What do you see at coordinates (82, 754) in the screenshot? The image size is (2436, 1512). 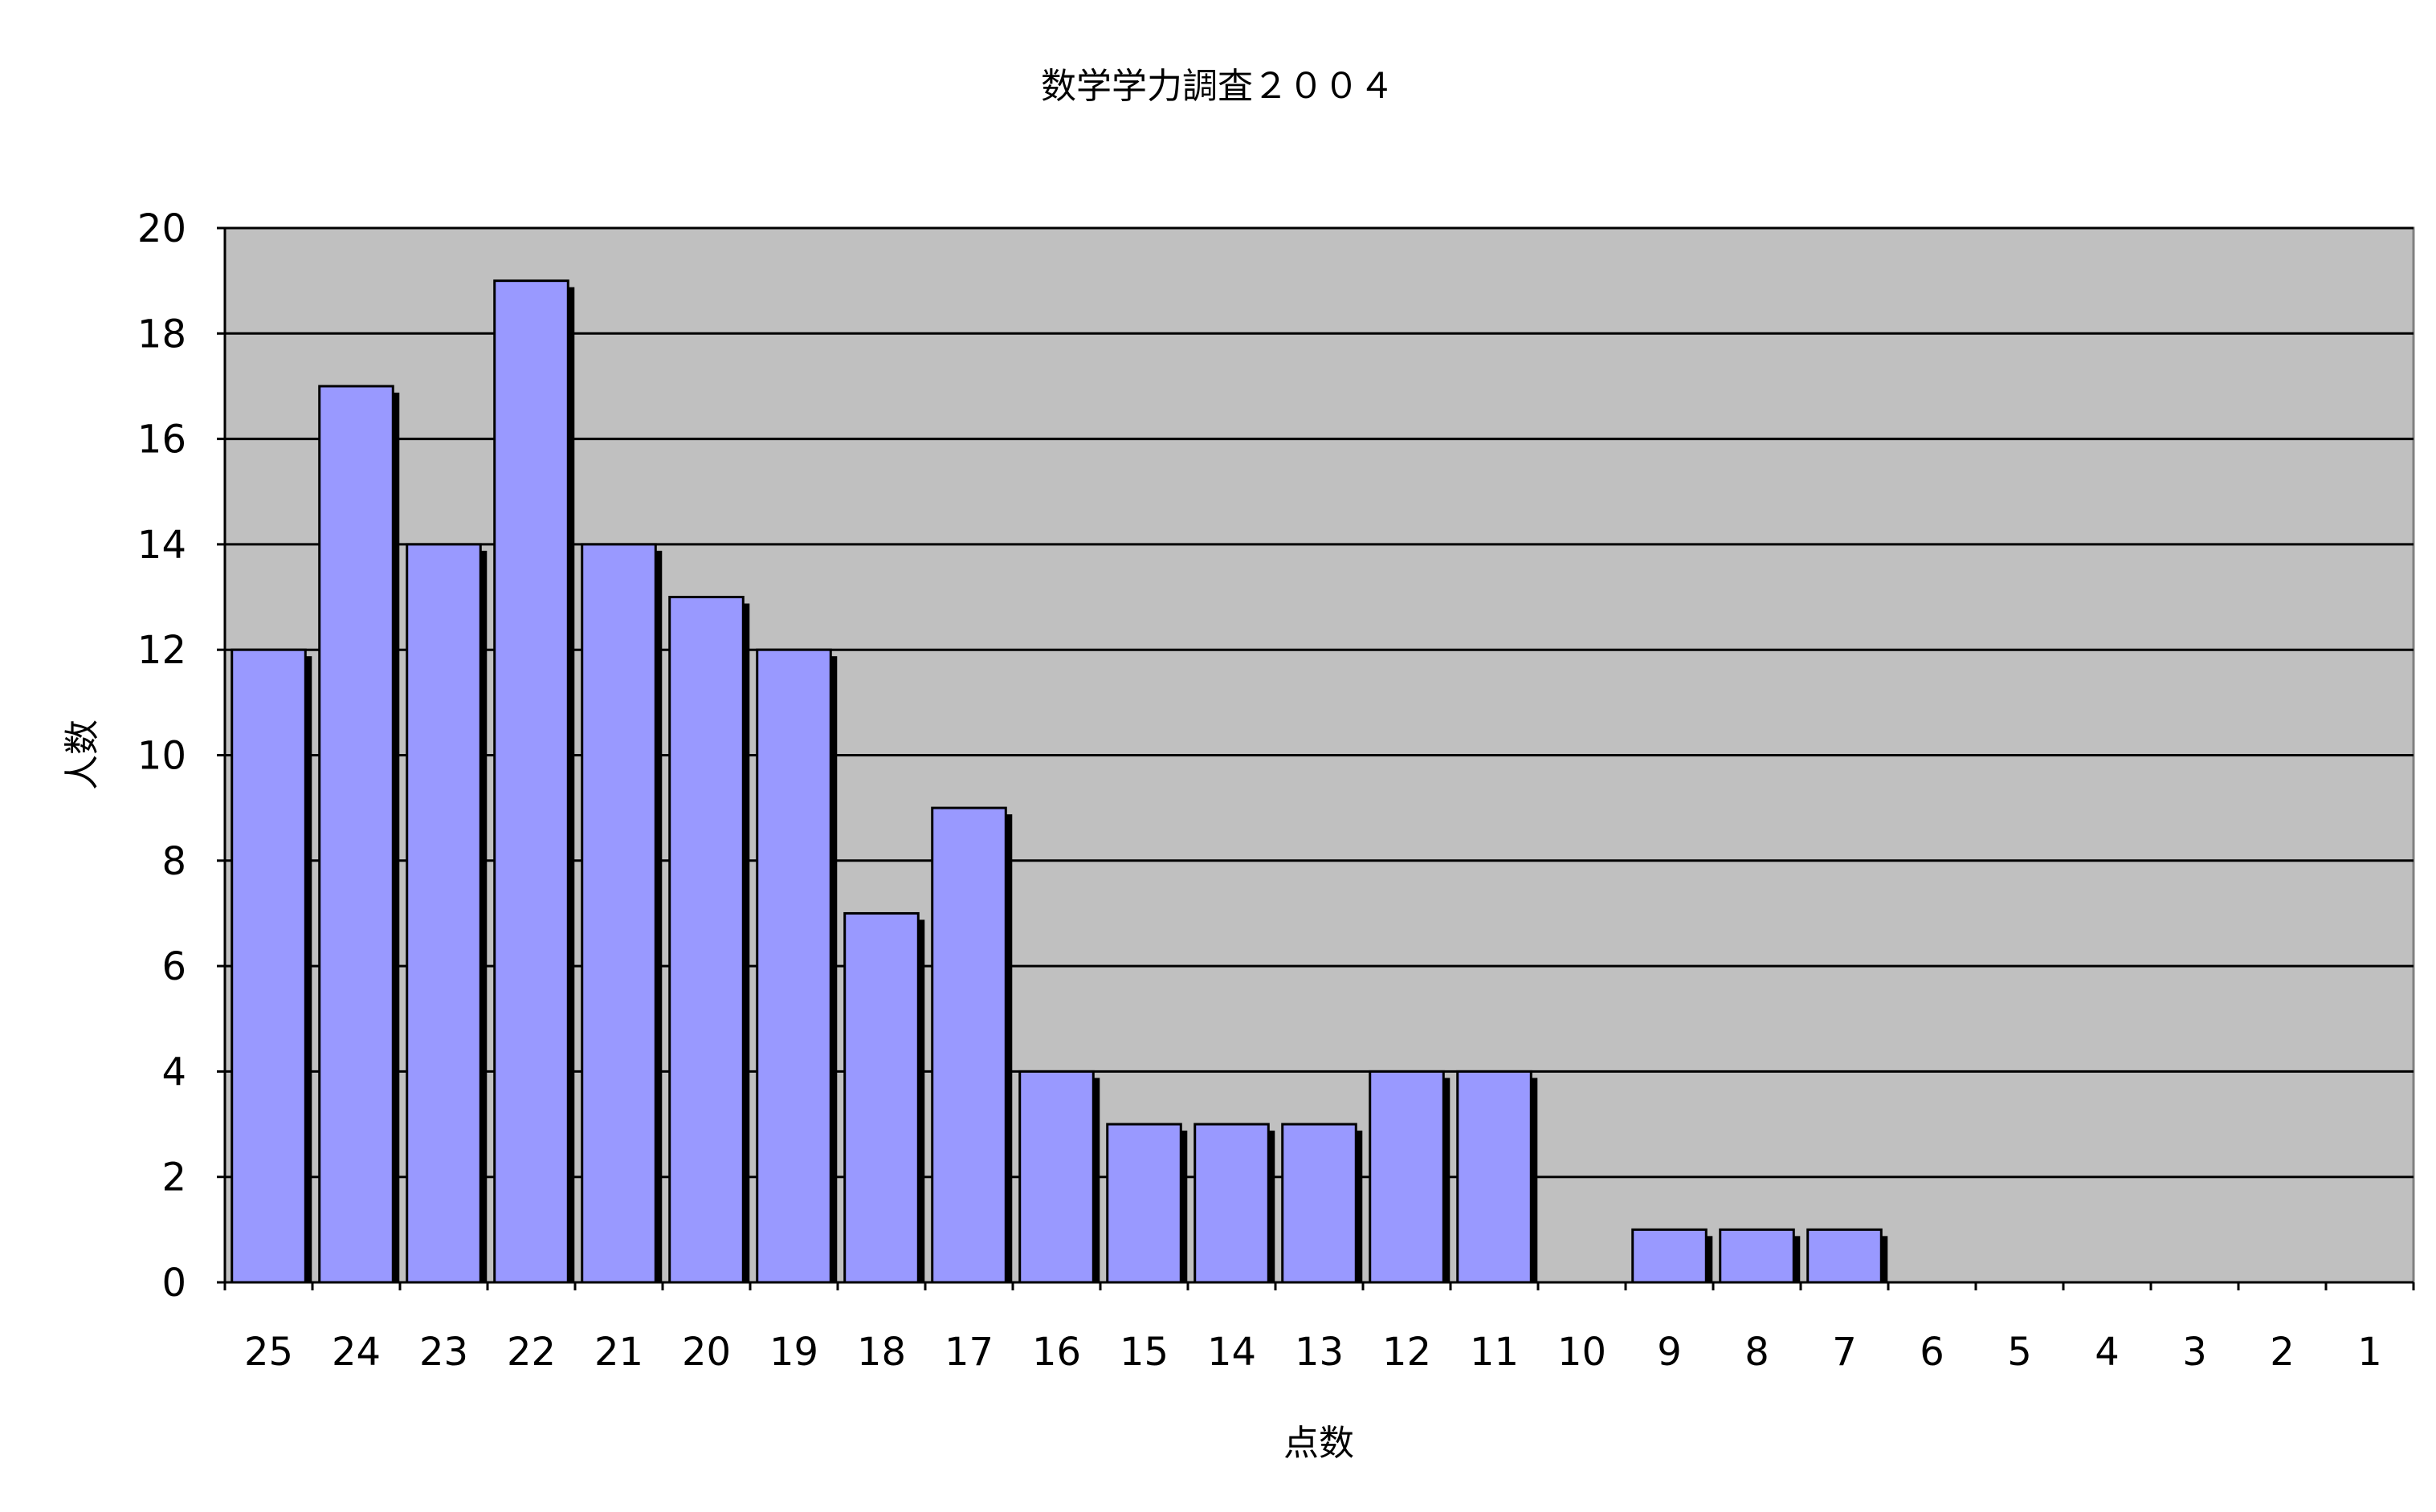 I see `y-axis-title: 人数` at bounding box center [82, 754].